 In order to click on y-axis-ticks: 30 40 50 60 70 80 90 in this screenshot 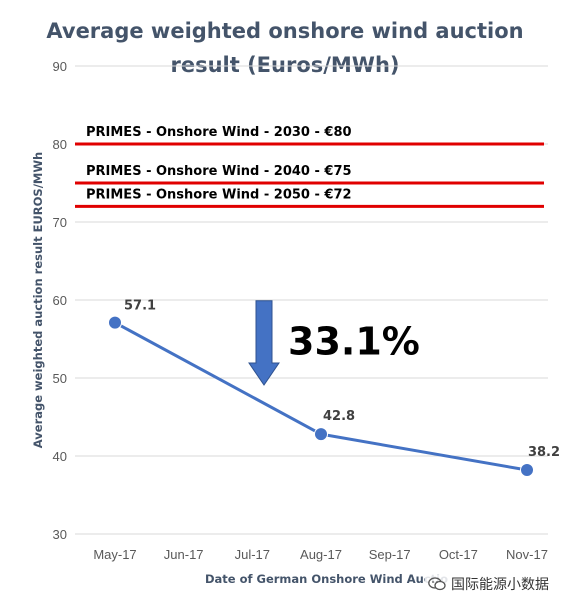, I will do `click(60, 300)`.